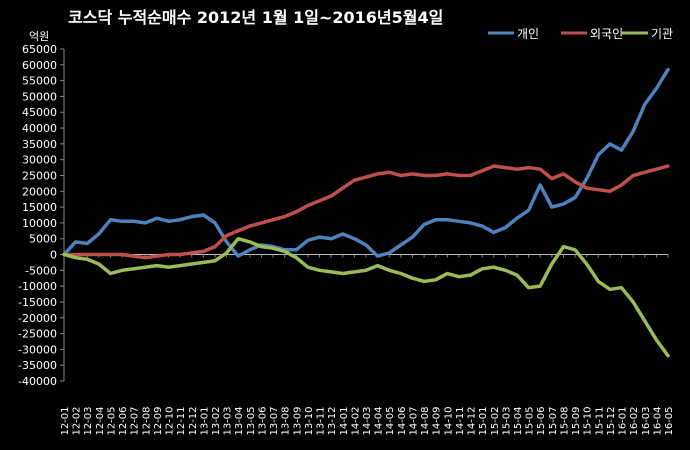  Describe the element at coordinates (39, 112) in the screenshot. I see `y-tick-label: 45000` at that location.